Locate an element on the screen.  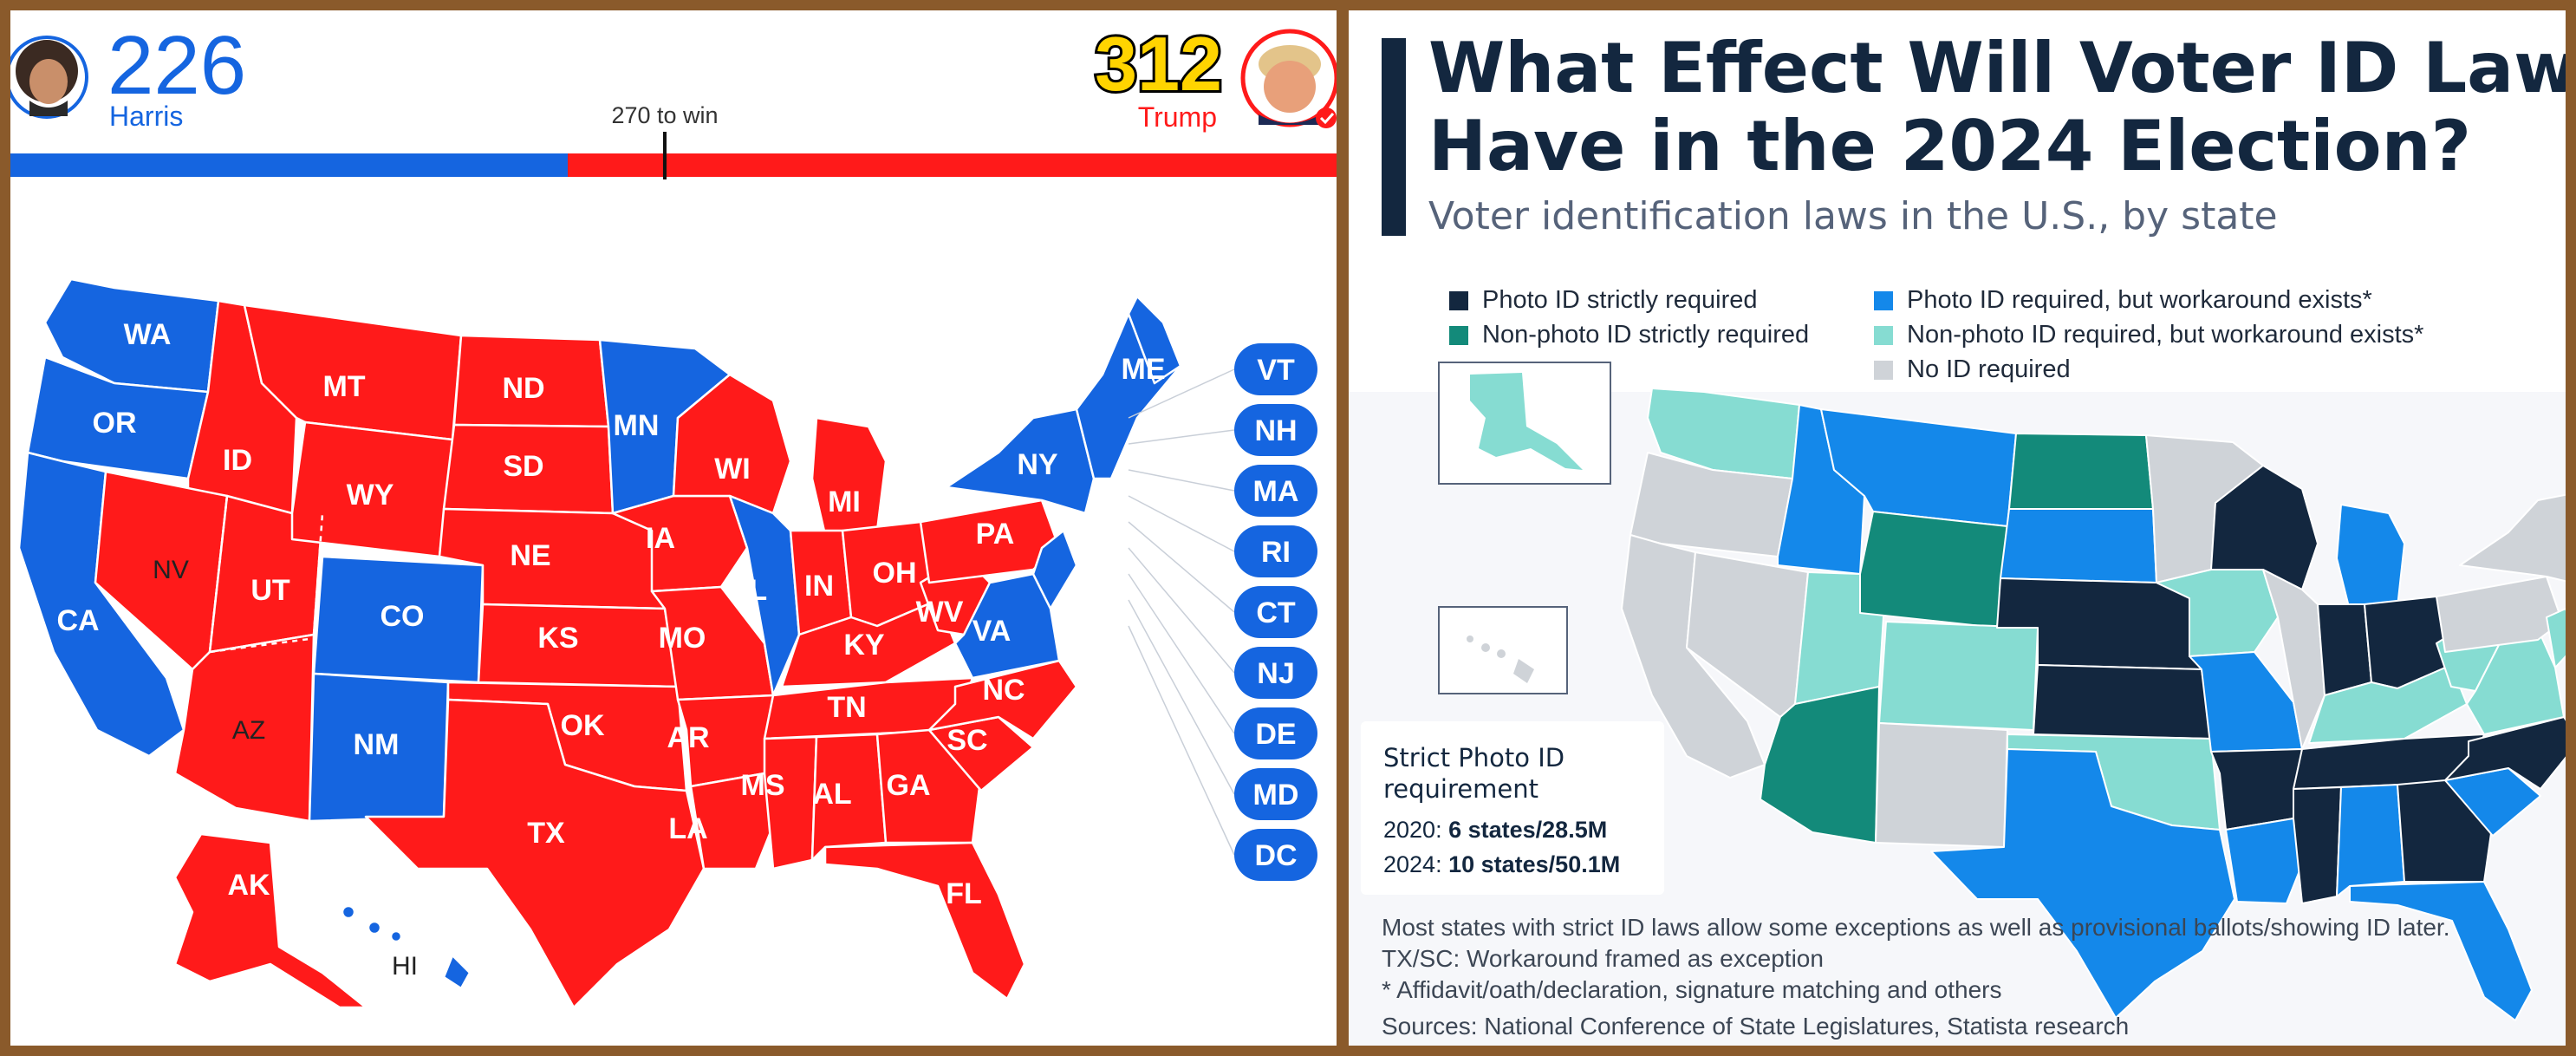
legend-item-nonphoto-strict: Non-photo ID strictly required is located at coordinates (1629, 335).